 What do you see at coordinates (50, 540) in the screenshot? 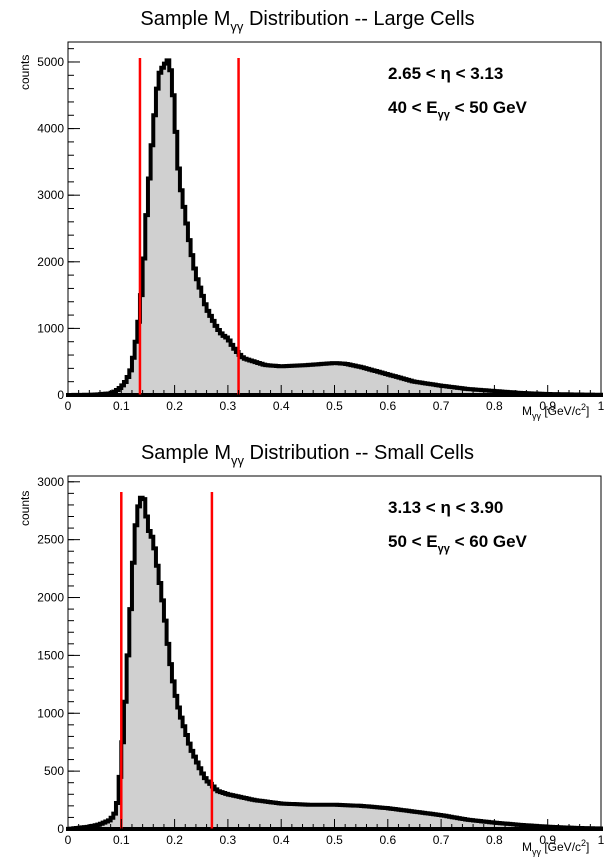
I see `y-tick-label: 2500` at bounding box center [50, 540].